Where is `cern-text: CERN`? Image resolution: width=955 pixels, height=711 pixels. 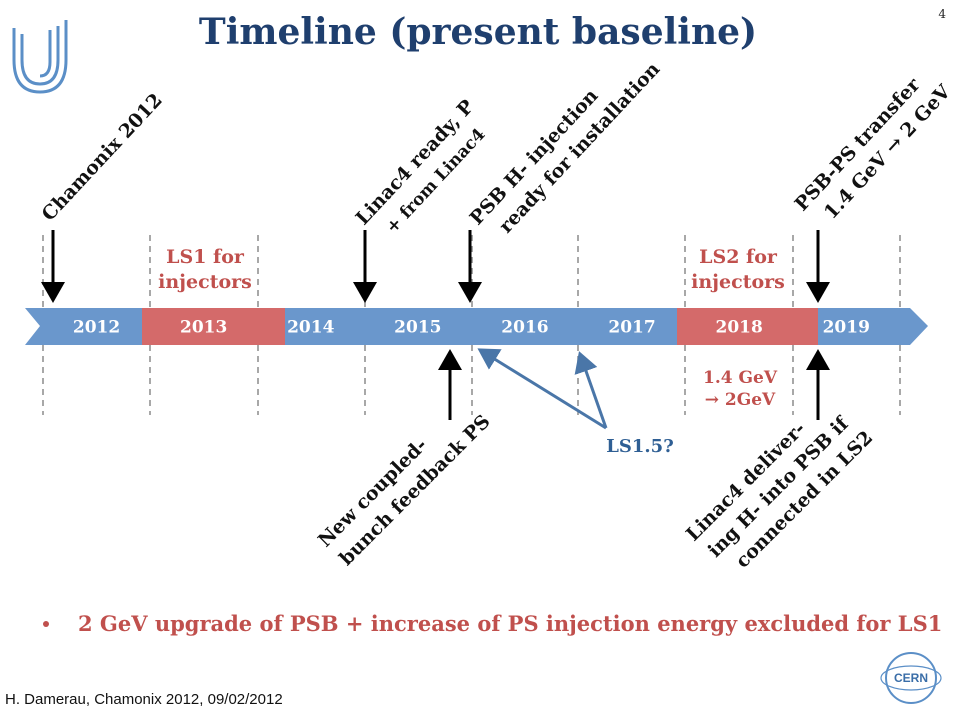
cern-text: CERN is located at coordinates (911, 678).